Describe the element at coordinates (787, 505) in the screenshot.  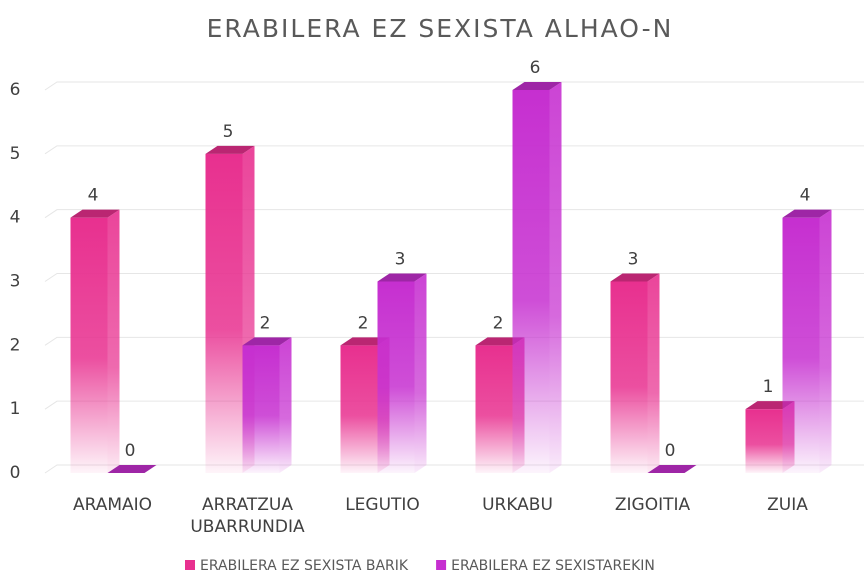
I see `x-tick-label: ZUIA` at that location.